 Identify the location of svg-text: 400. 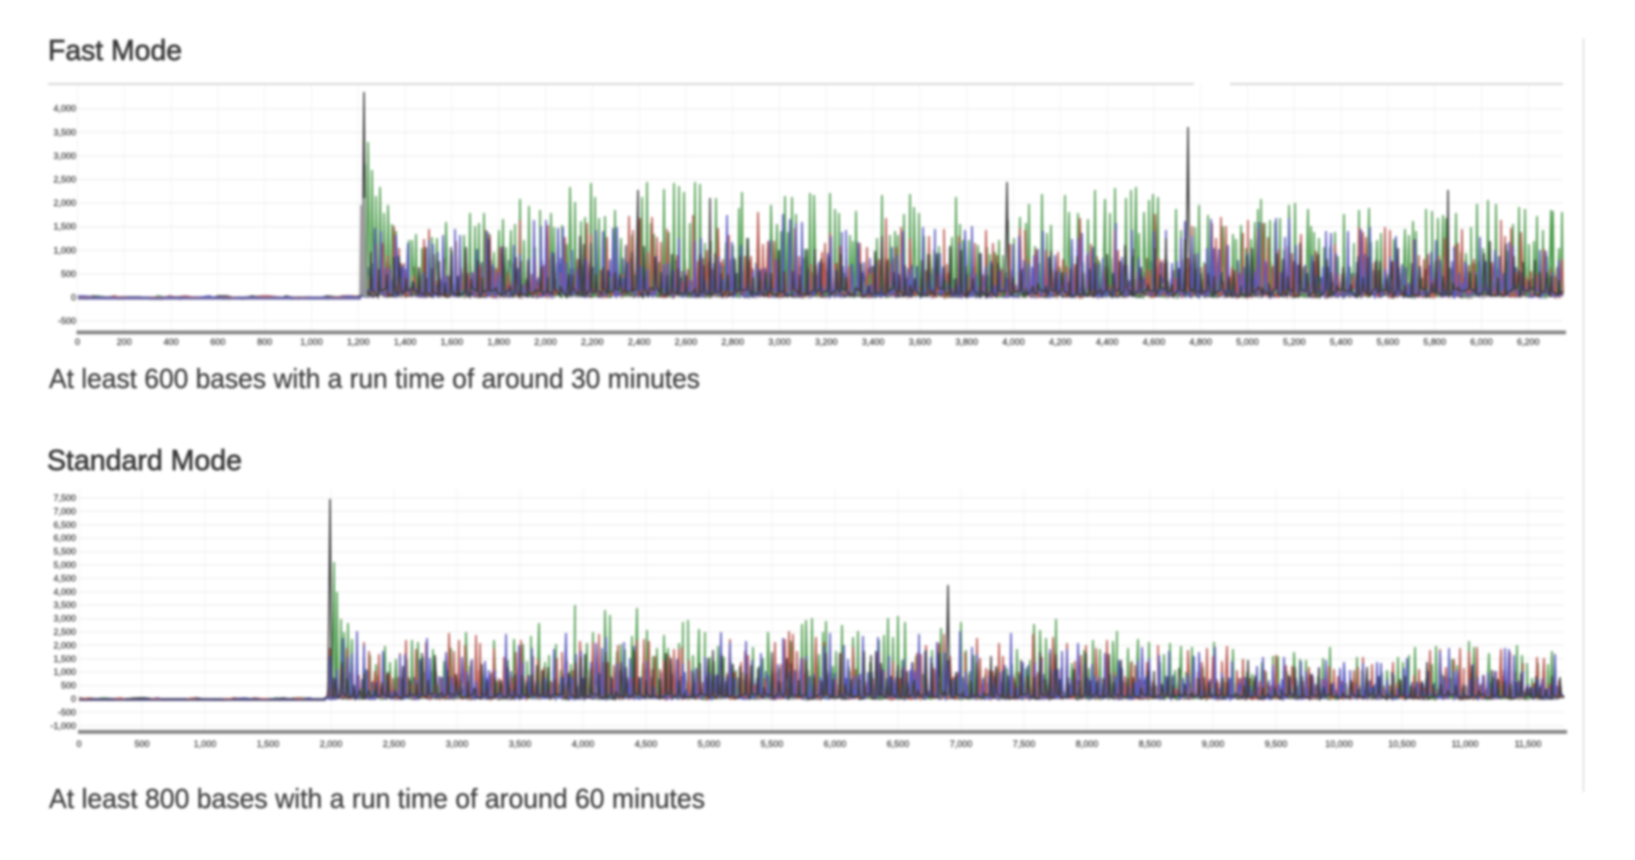
(171, 342).